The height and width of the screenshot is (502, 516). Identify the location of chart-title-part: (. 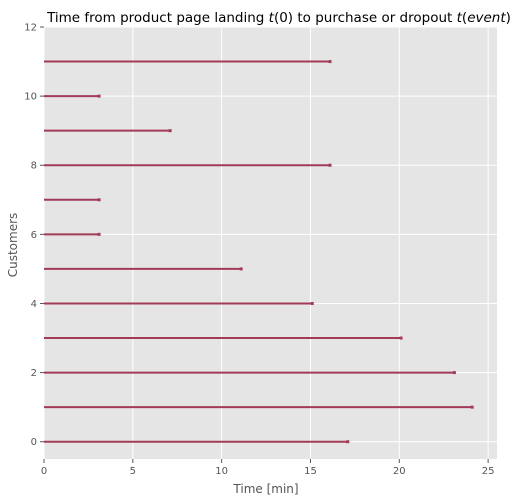
(464, 18).